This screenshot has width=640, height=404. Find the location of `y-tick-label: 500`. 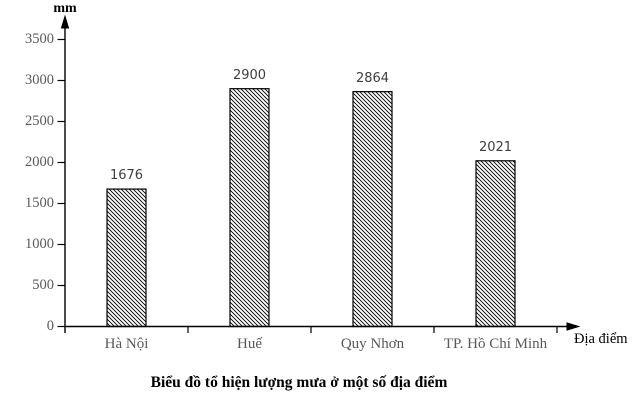

y-tick-label: 500 is located at coordinates (43, 285).